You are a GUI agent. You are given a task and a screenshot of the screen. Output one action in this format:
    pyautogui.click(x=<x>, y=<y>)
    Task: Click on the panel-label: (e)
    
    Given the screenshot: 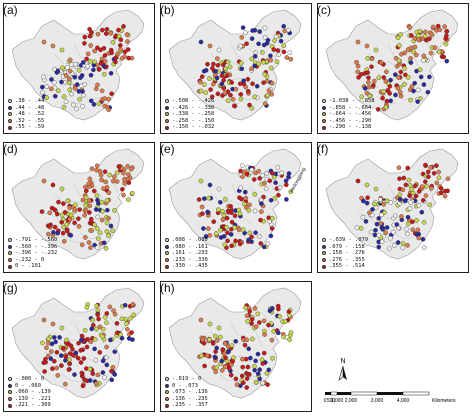 What is the action you would take?
    pyautogui.click(x=167, y=149)
    